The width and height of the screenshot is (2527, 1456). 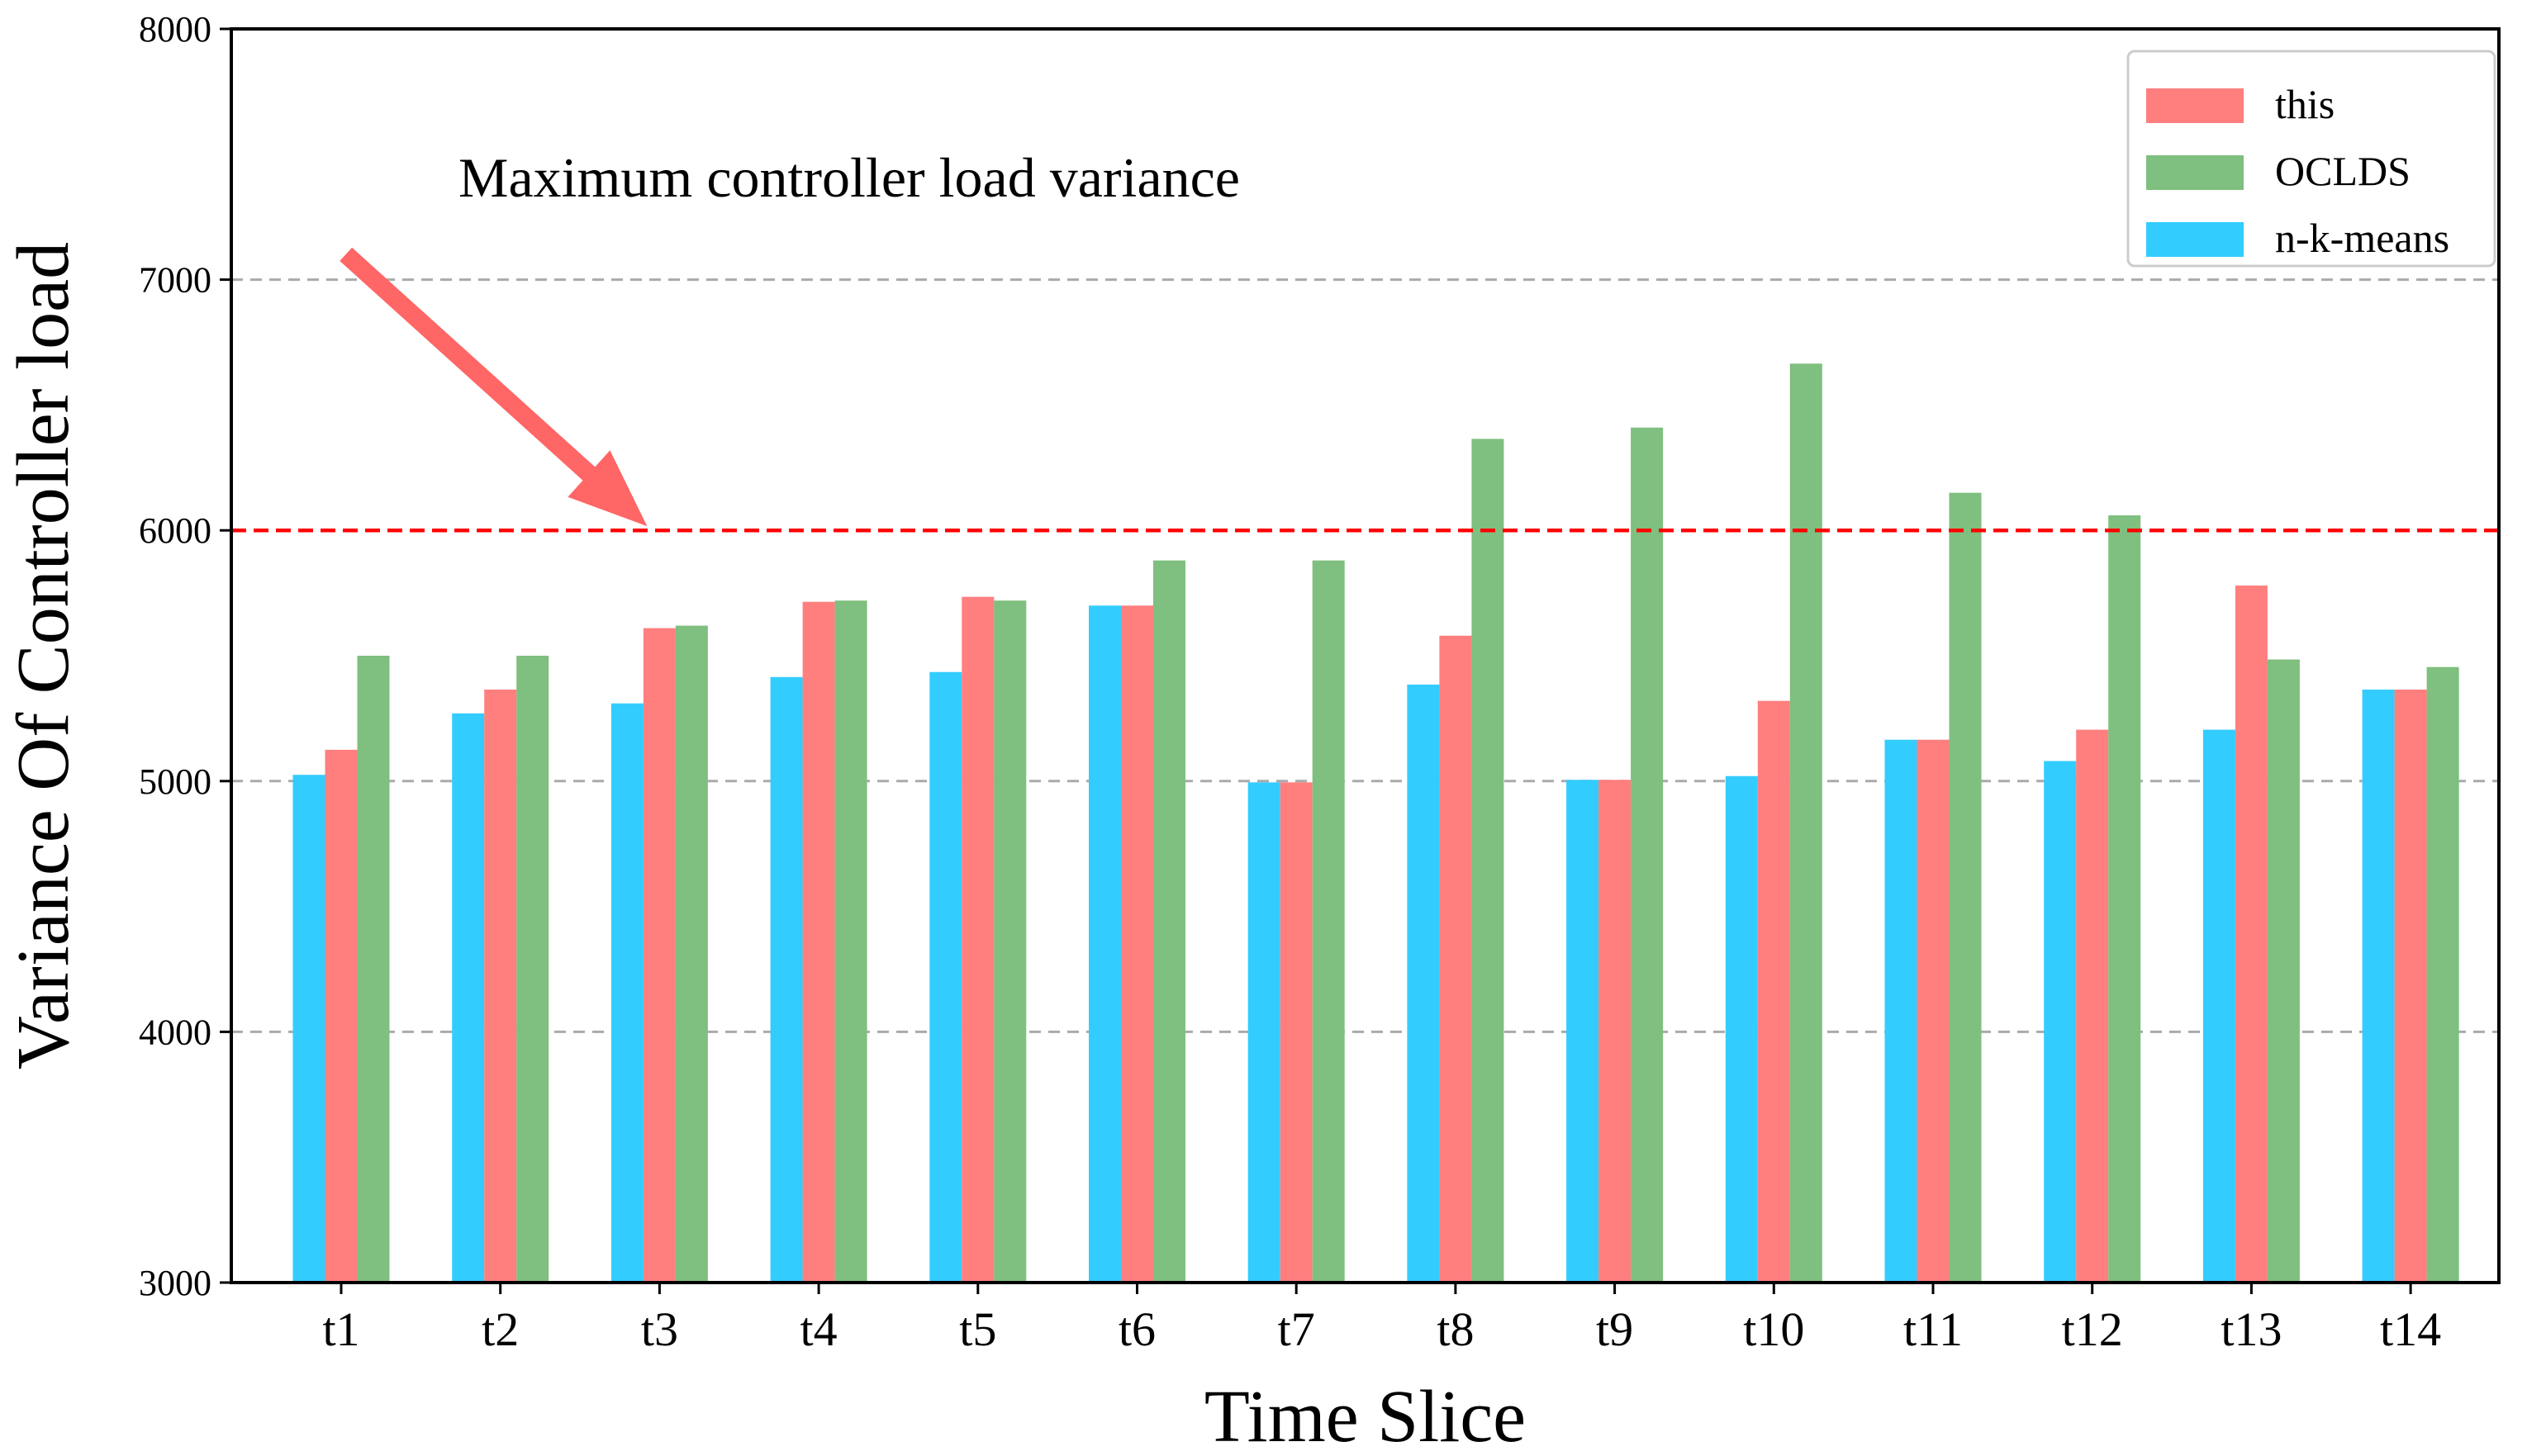 I want to click on bar-OCLDS-t12, so click(x=2124, y=899).